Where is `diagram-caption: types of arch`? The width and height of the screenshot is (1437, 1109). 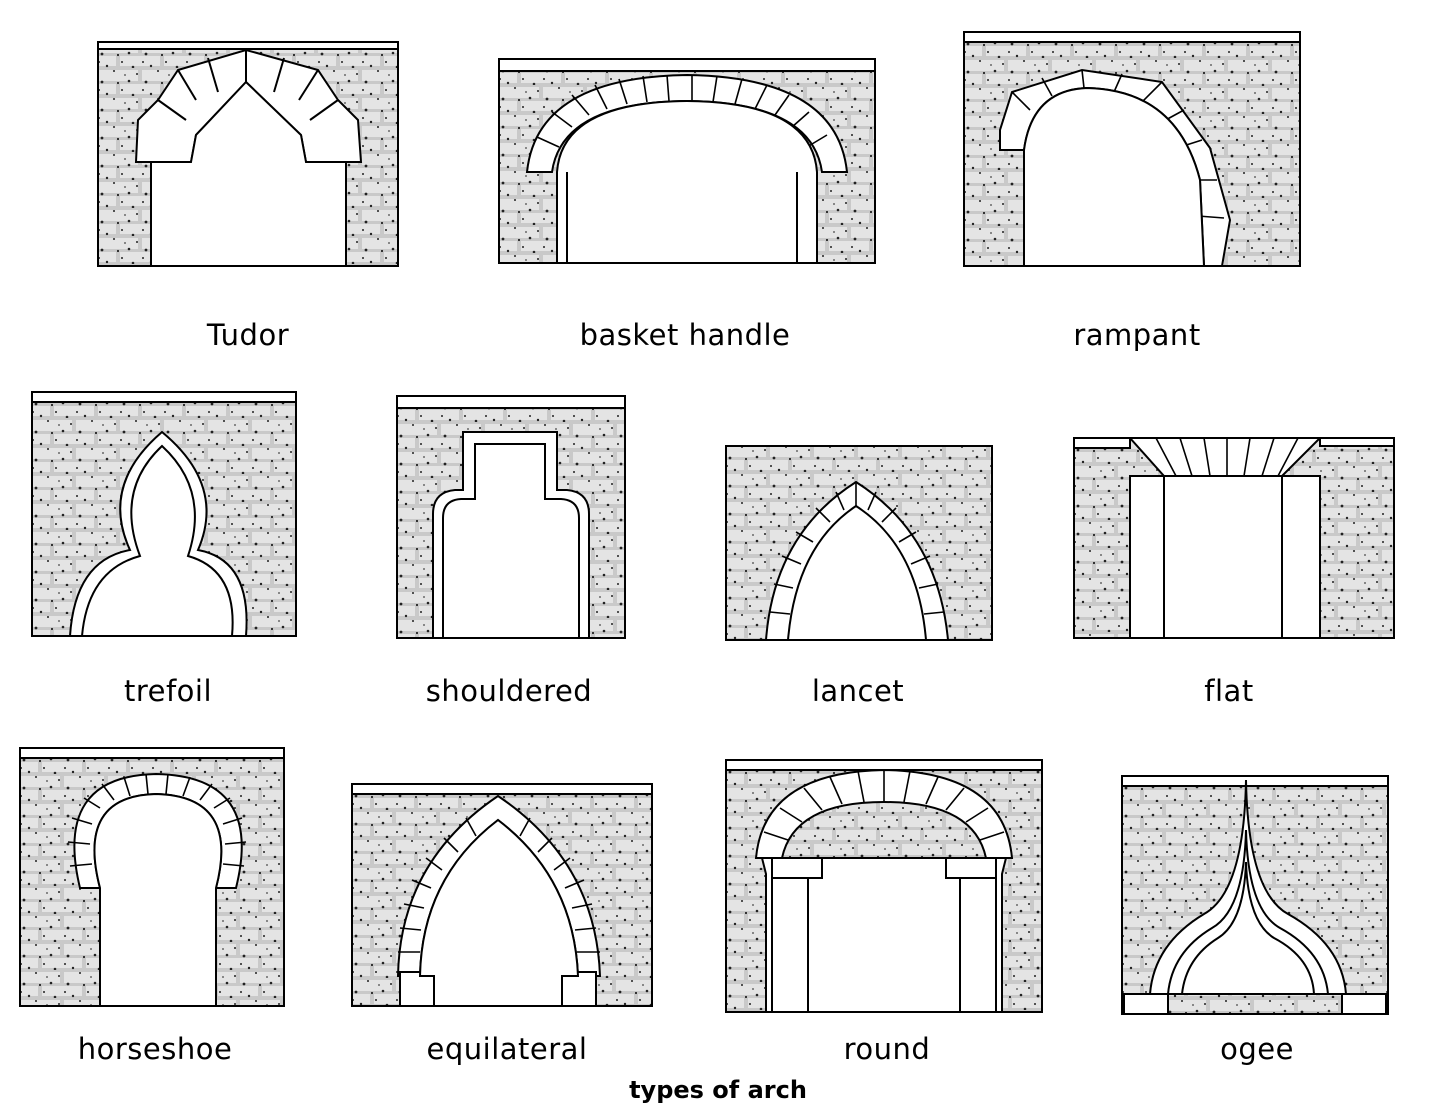
diagram-caption: types of arch is located at coordinates (718, 1090).